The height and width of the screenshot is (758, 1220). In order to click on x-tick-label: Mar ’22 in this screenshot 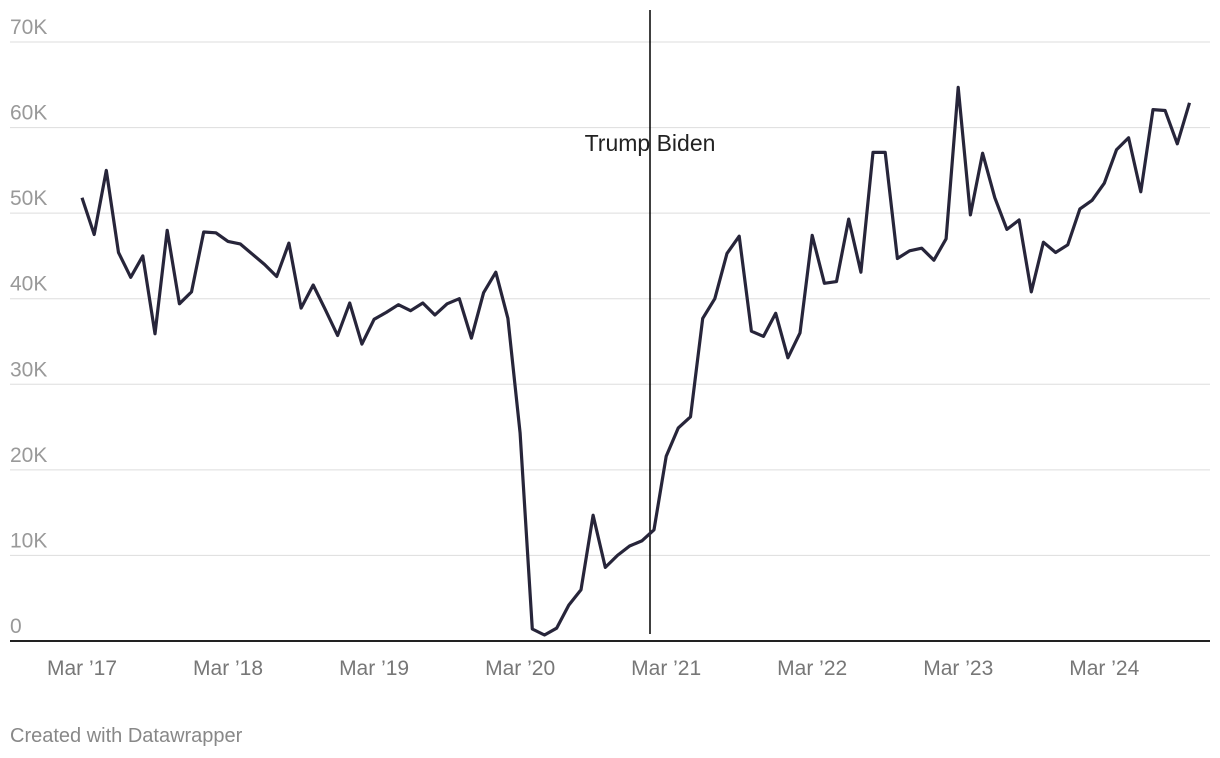, I will do `click(812, 668)`.